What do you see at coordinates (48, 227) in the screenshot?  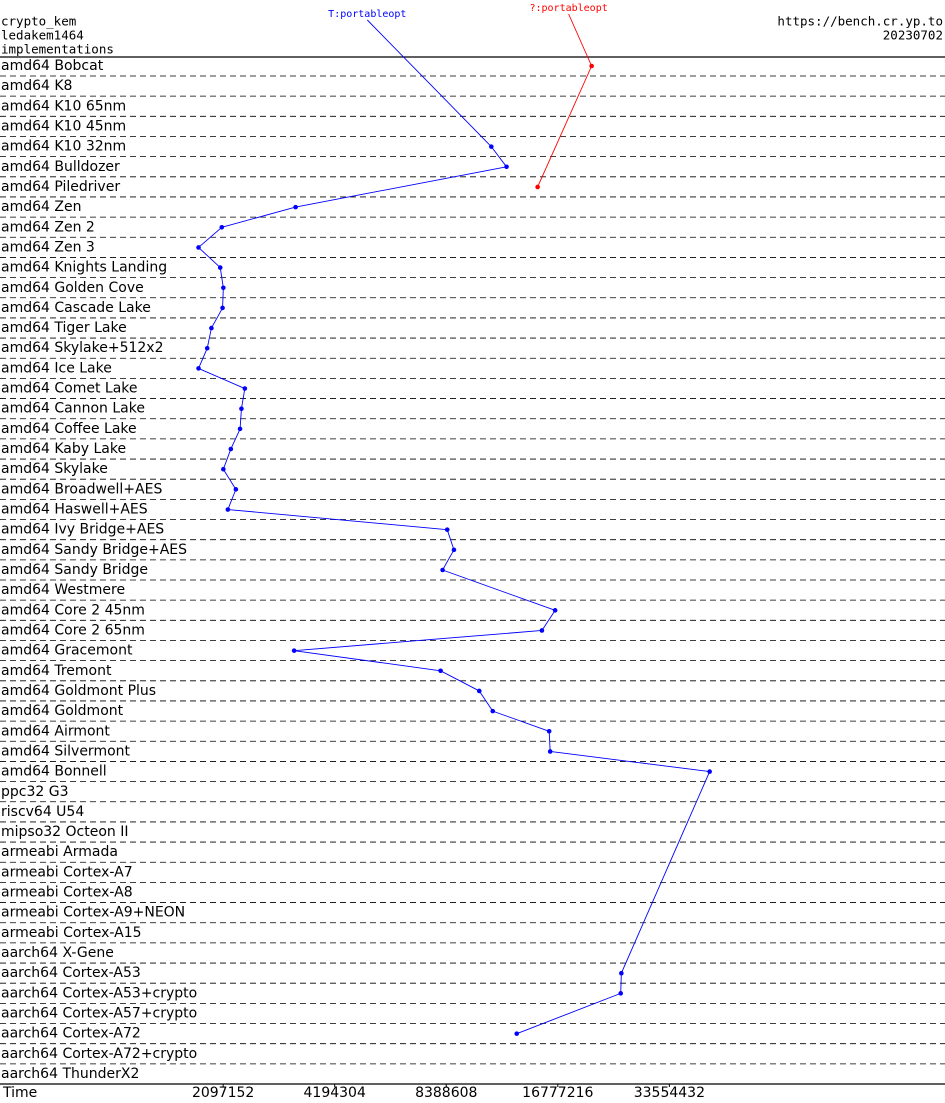 I see `row-label: amd64 Zen 2` at bounding box center [48, 227].